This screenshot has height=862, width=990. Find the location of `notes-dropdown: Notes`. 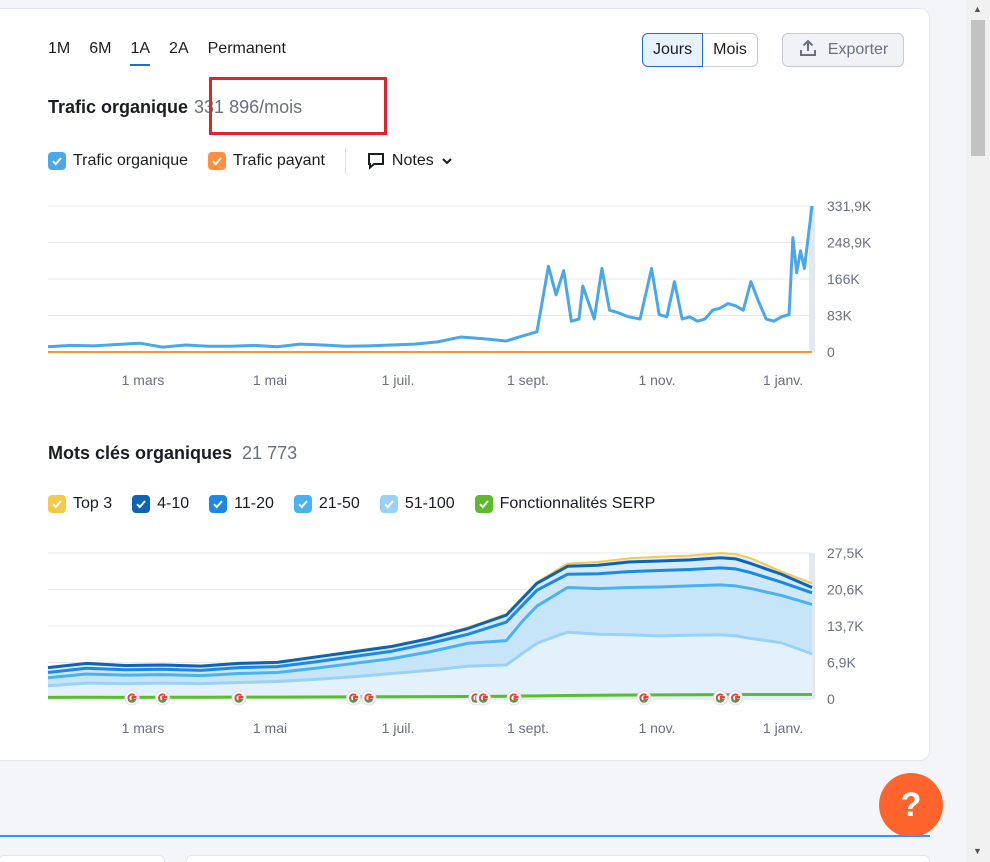

notes-dropdown: Notes is located at coordinates (410, 161).